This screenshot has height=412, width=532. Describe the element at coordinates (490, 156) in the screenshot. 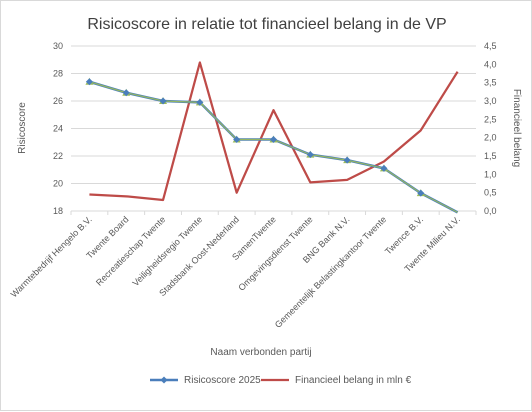

I see `y2-tick-label: 1,5` at that location.